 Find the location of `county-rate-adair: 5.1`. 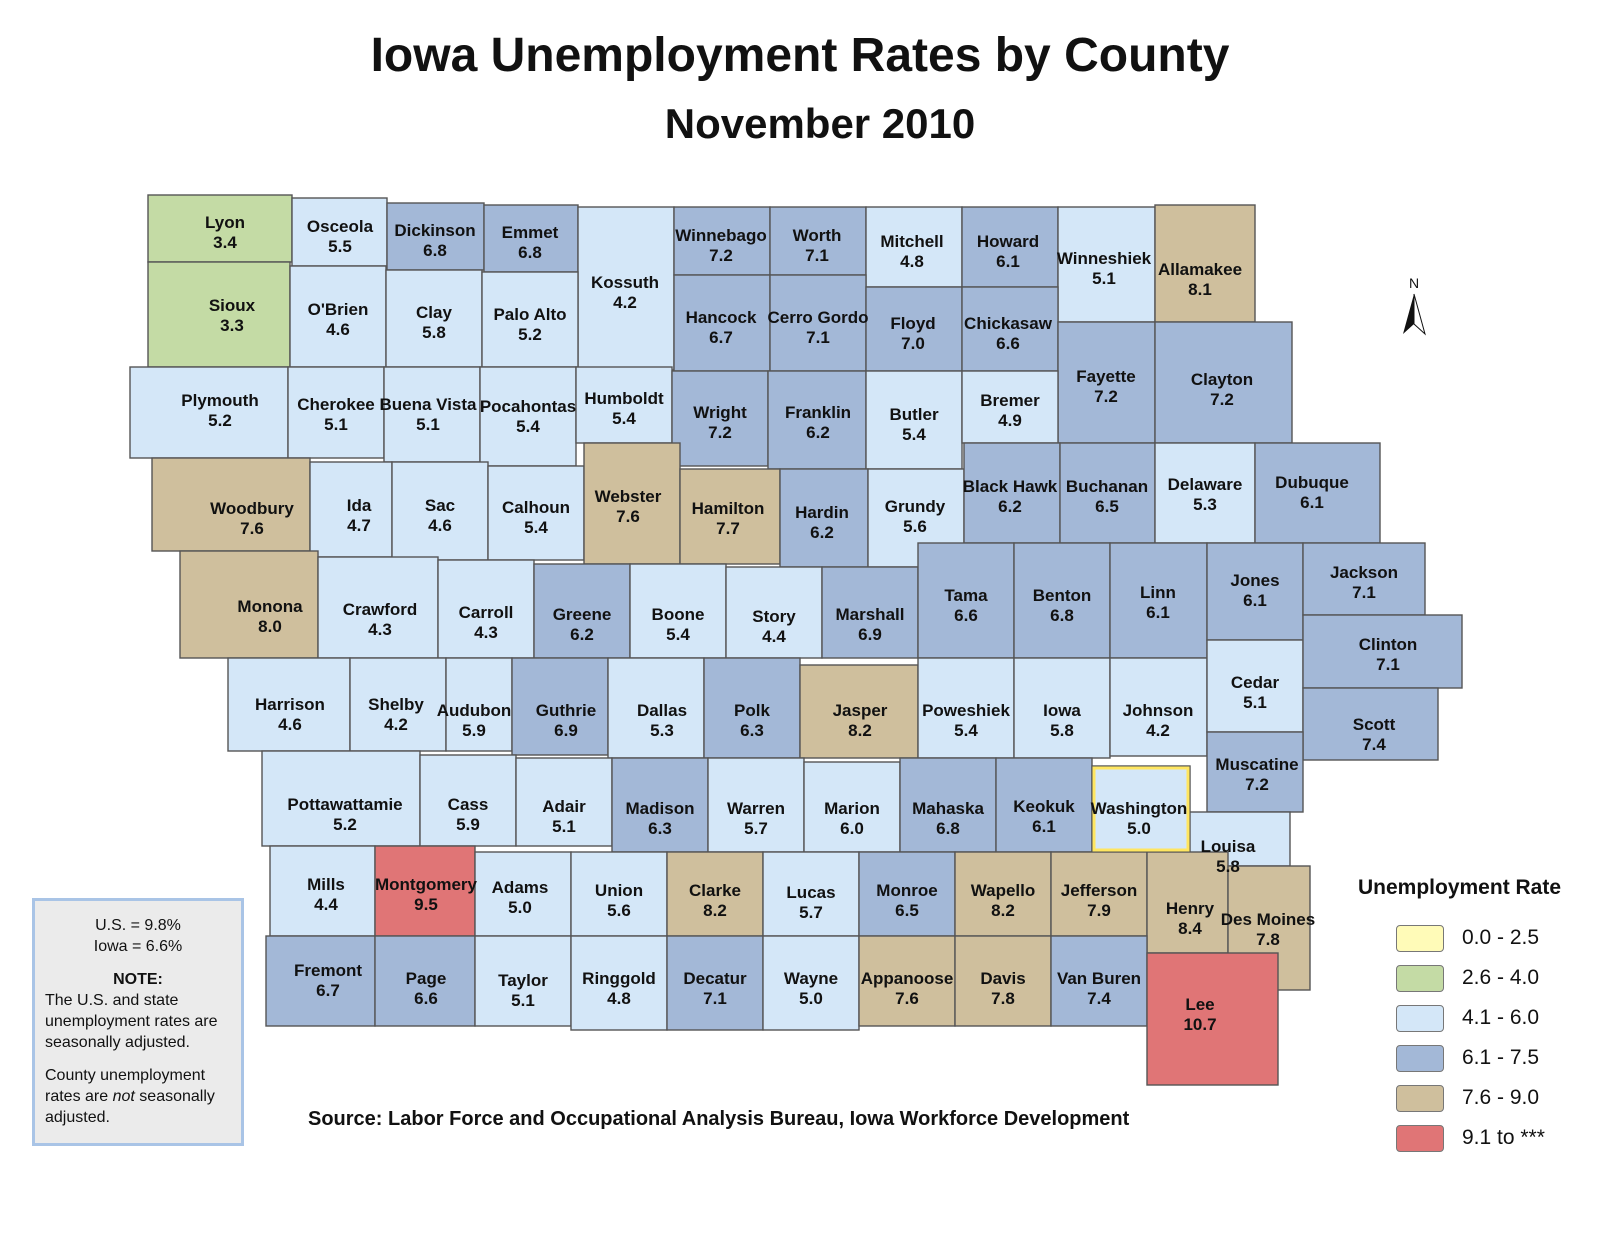

county-rate-adair: 5.1 is located at coordinates (564, 826).